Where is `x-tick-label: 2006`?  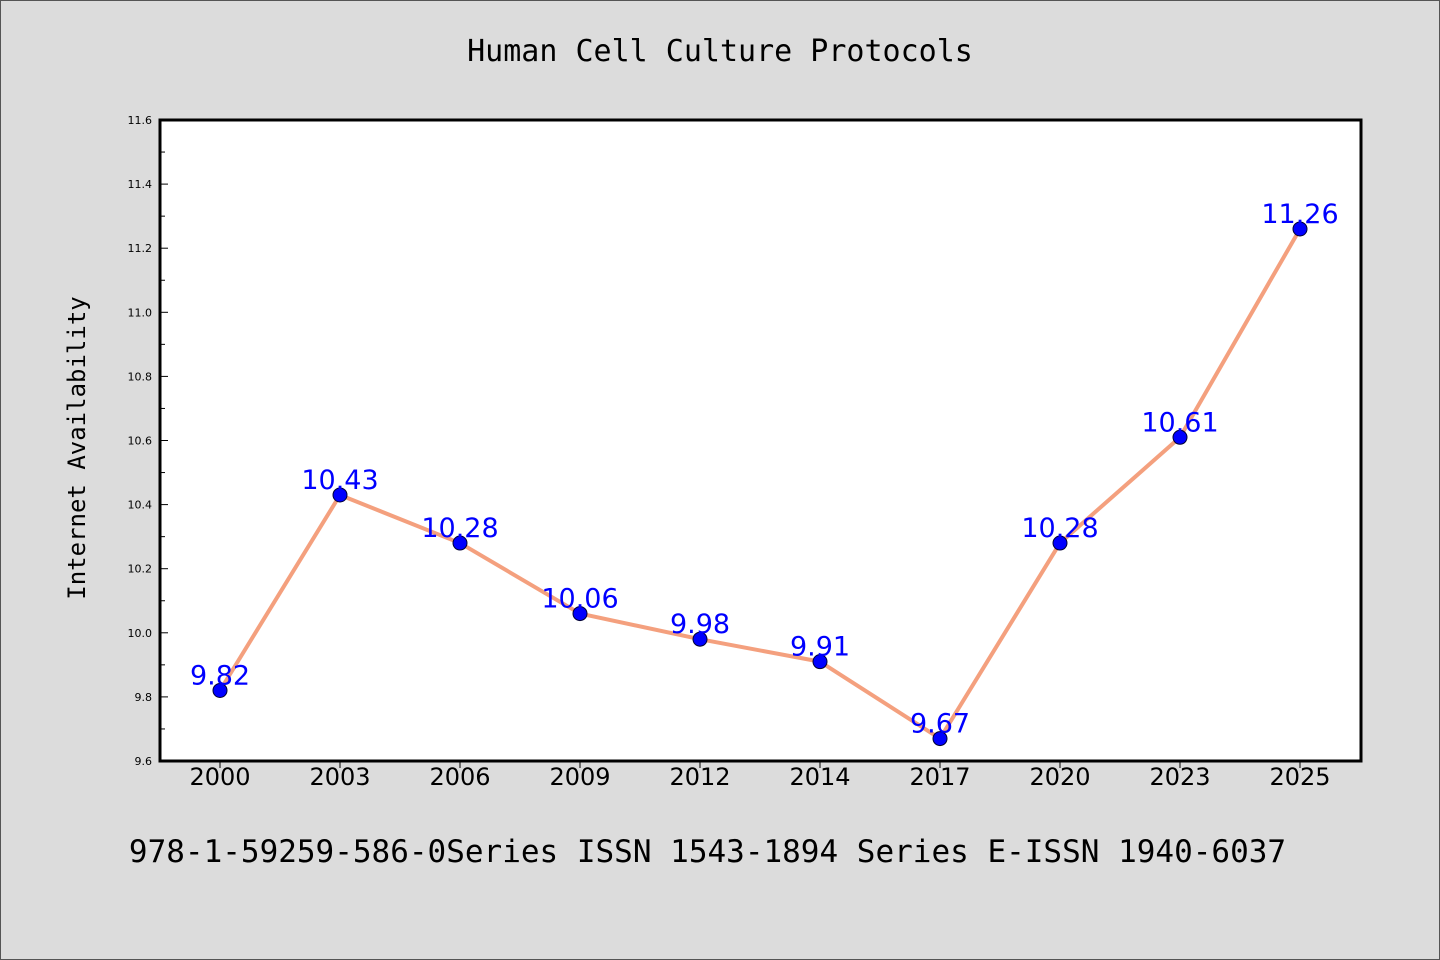 x-tick-label: 2006 is located at coordinates (459, 777).